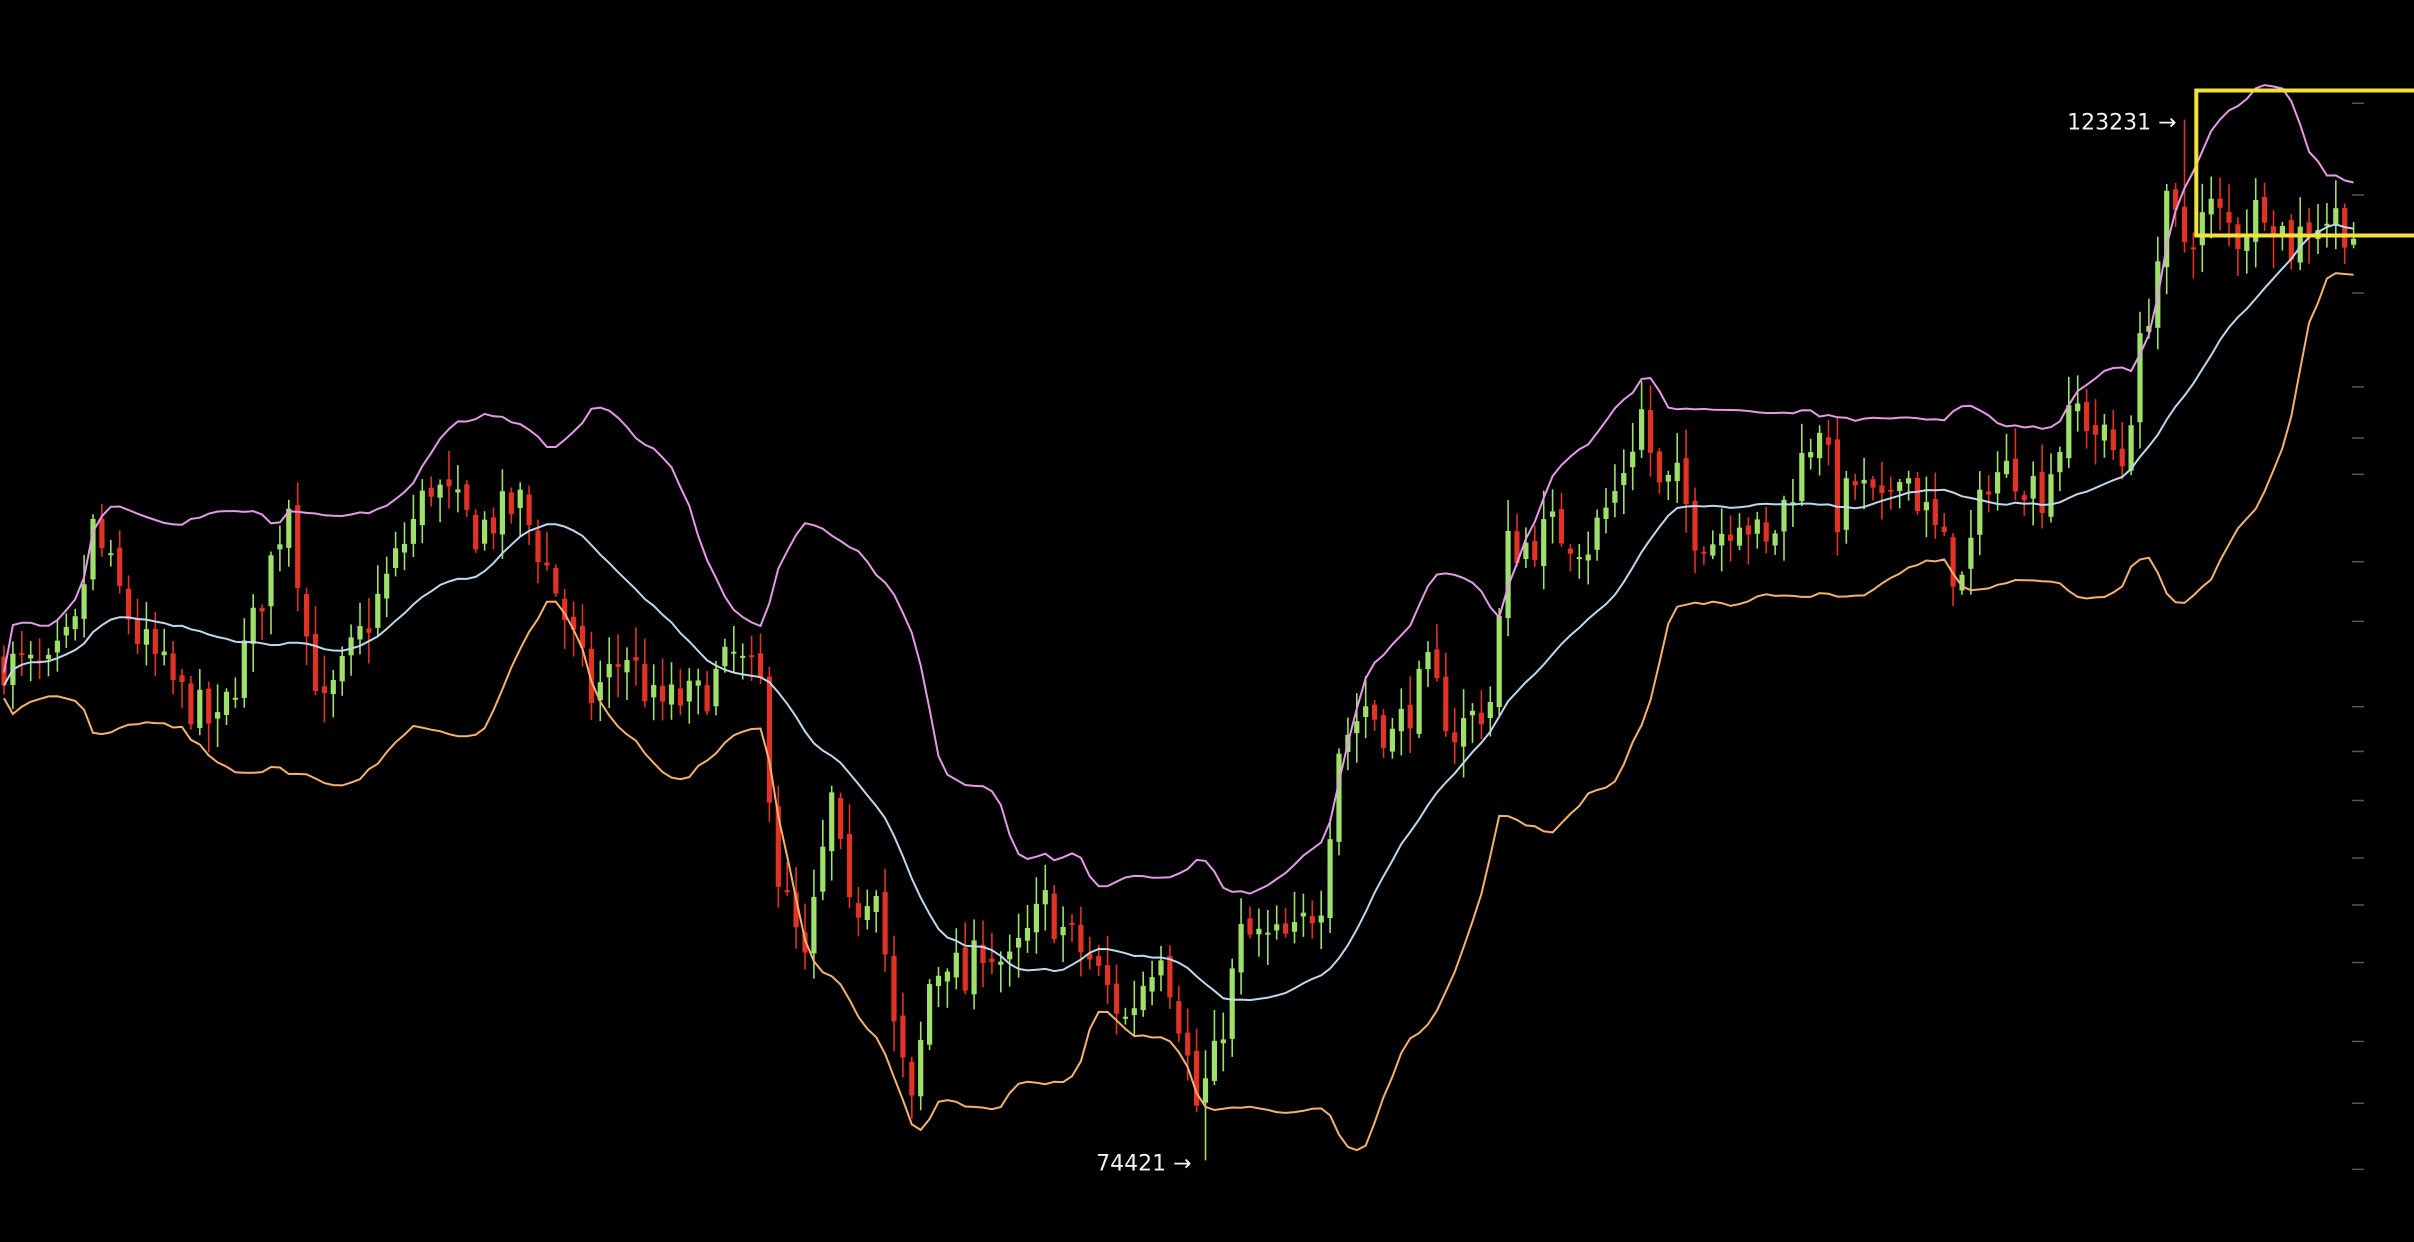 This screenshot has height=1242, width=2414. I want to click on highlight-box, so click(2304, 163).